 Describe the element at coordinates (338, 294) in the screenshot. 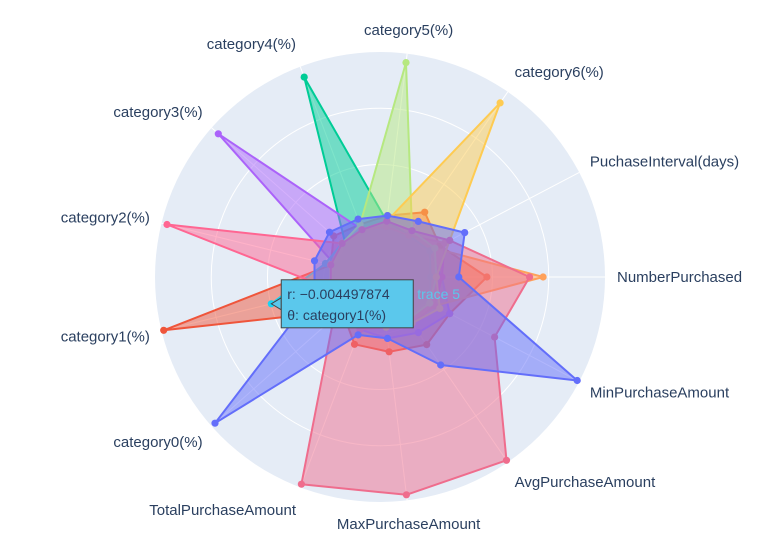

I see `tooltip-r-value: r: −0.004497874` at that location.